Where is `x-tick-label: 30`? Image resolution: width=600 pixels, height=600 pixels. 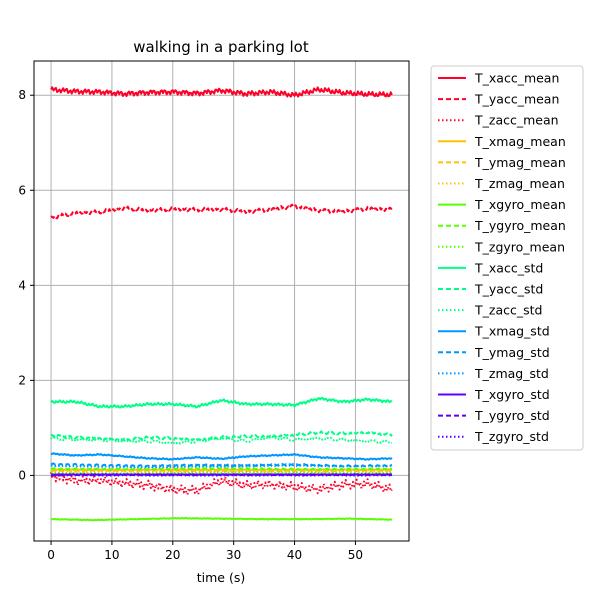
x-tick-label: 30 is located at coordinates (233, 555).